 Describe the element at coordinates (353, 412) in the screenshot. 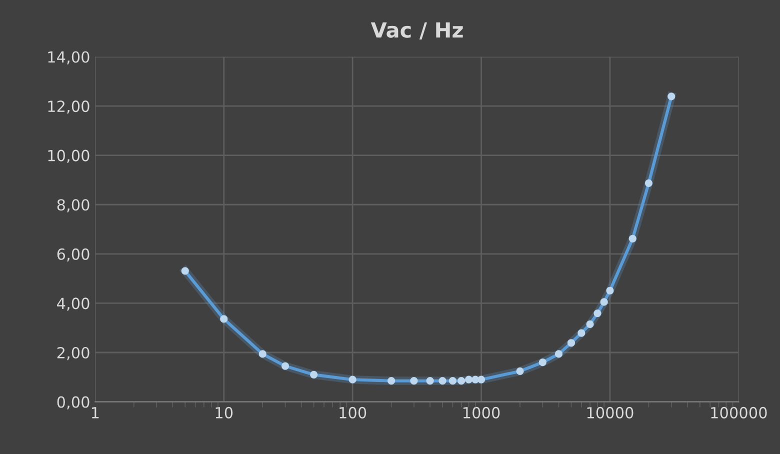

I see `x-tick-label: 100` at that location.